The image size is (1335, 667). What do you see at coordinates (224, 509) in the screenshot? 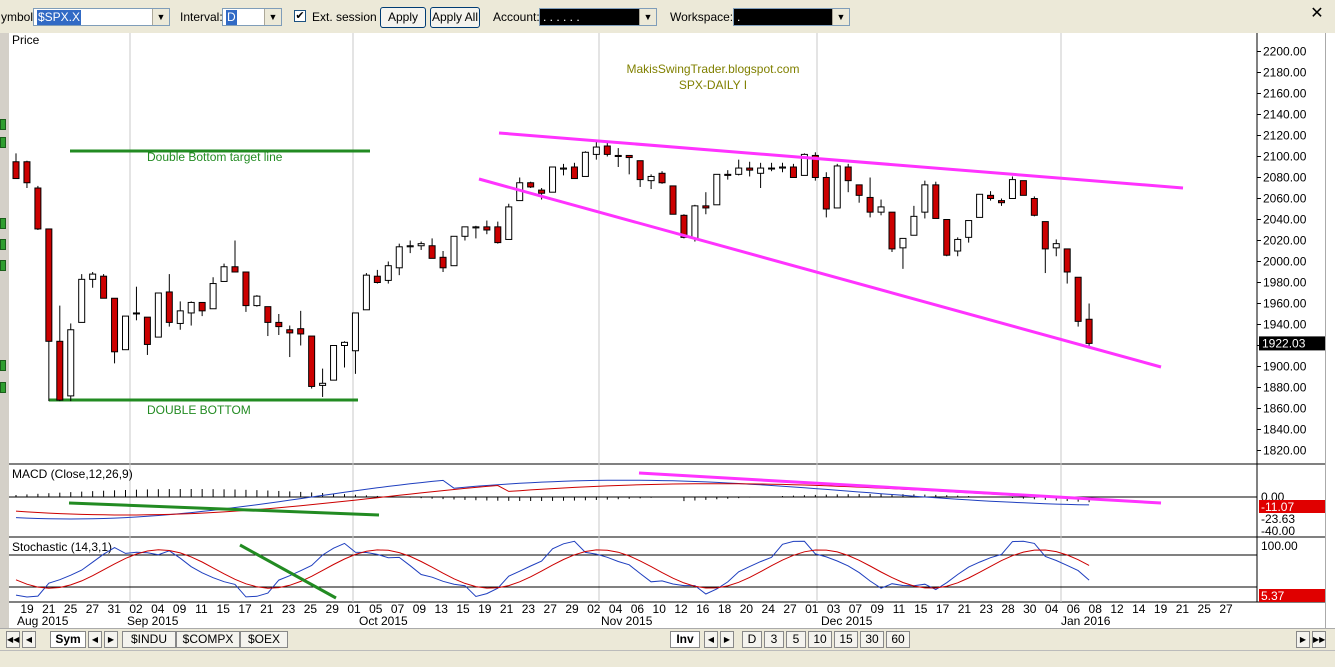
I see `macd-trend-line` at bounding box center [224, 509].